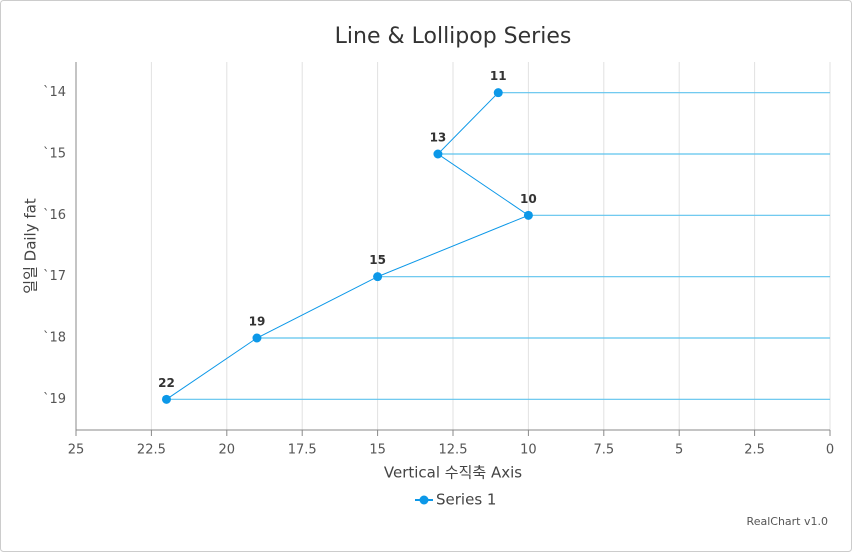 The height and width of the screenshot is (552, 852). What do you see at coordinates (54, 338) in the screenshot?
I see `y-tick-label: `18` at bounding box center [54, 338].